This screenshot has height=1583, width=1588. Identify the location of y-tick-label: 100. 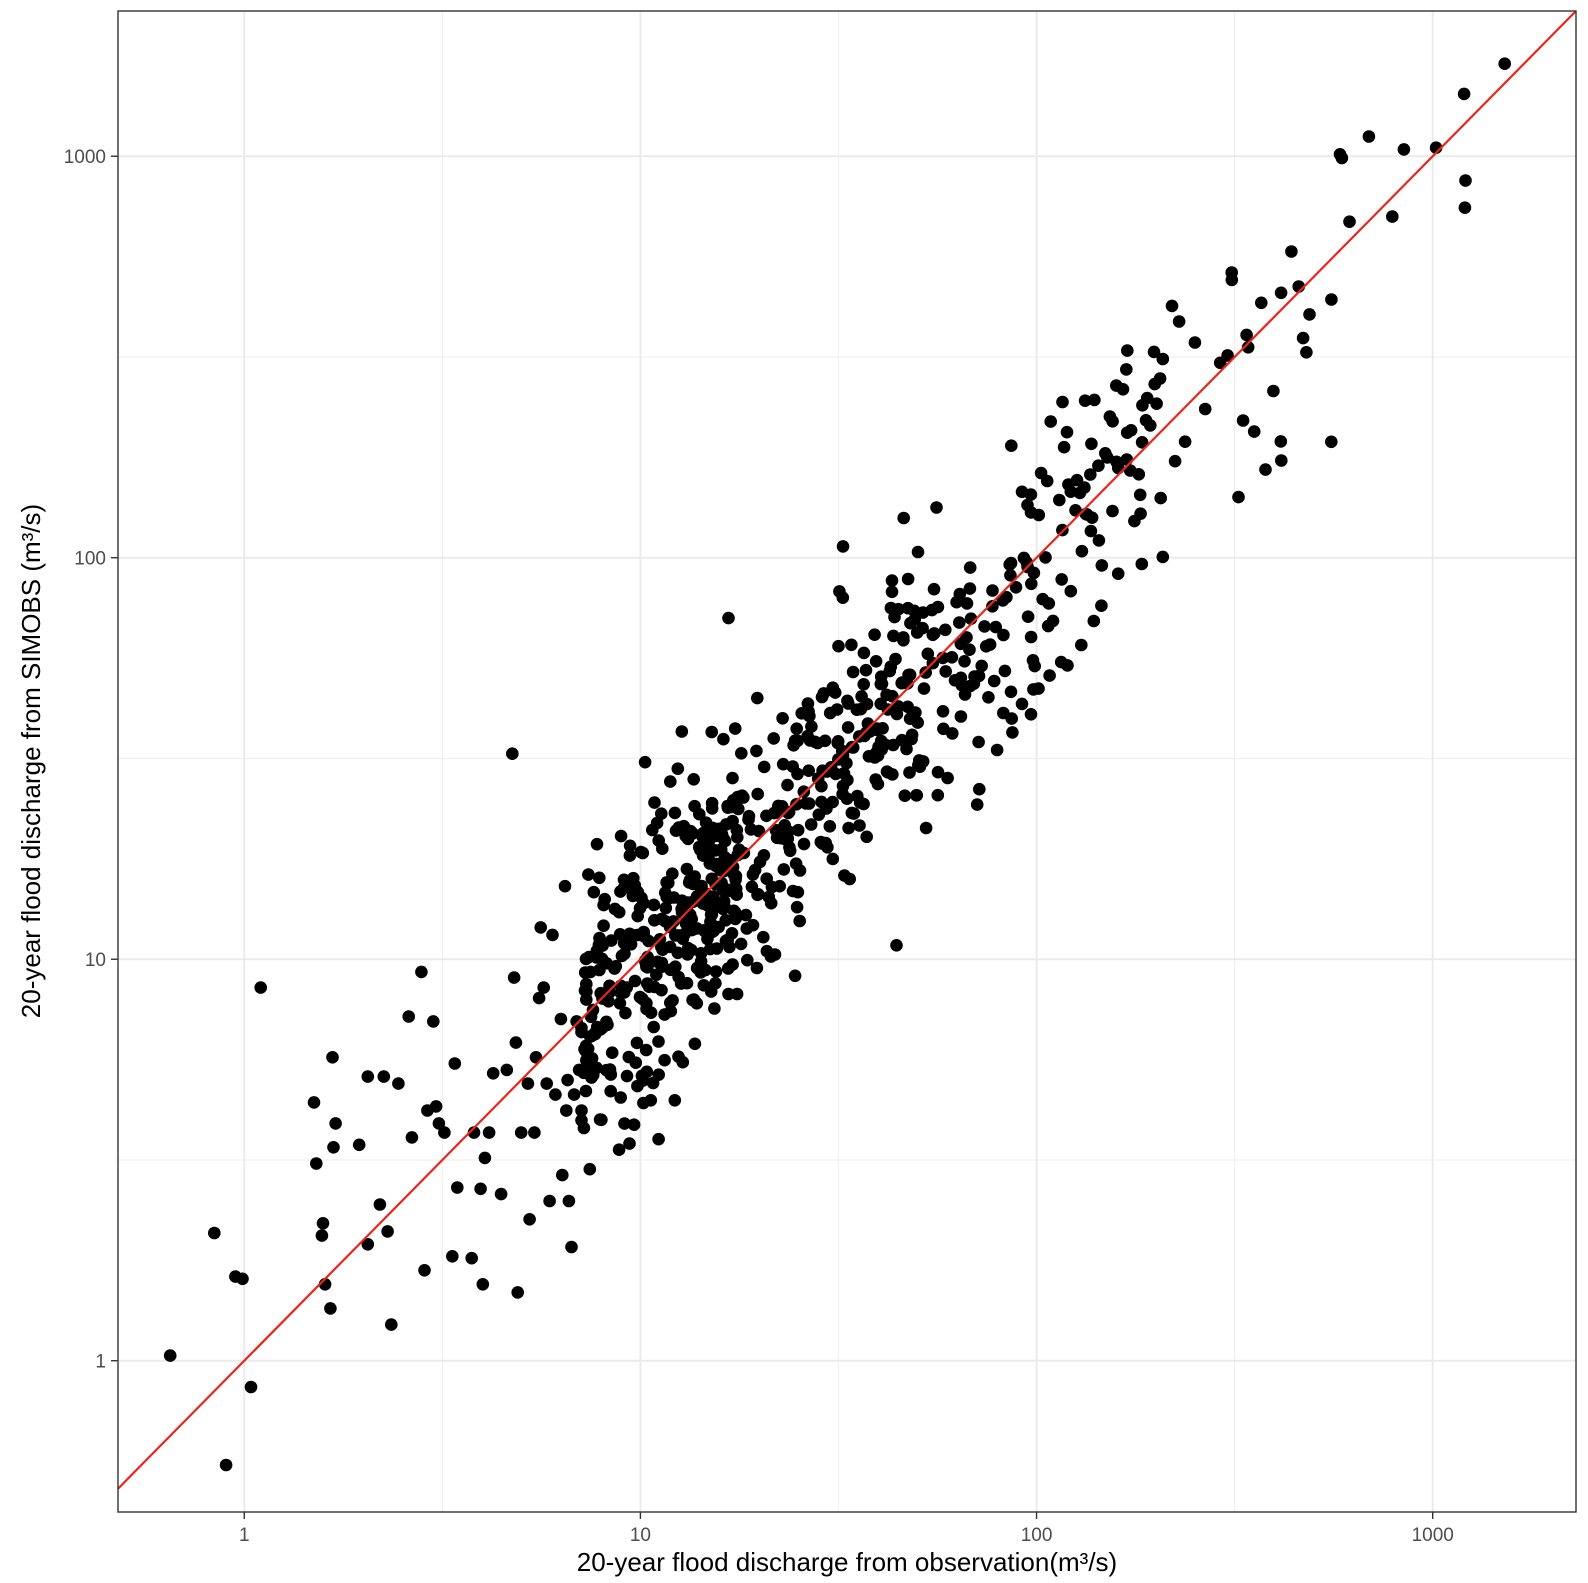
(90, 559).